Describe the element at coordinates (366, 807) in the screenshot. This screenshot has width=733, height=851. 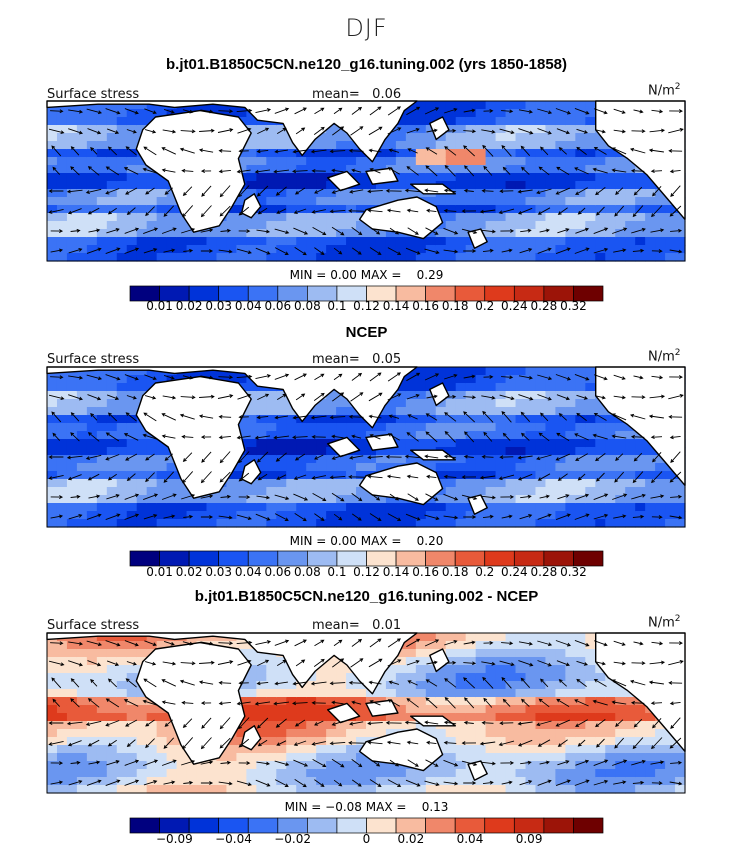
I see `panel-3-minmax: MIN = −0.08 MAX = 0.13` at that location.